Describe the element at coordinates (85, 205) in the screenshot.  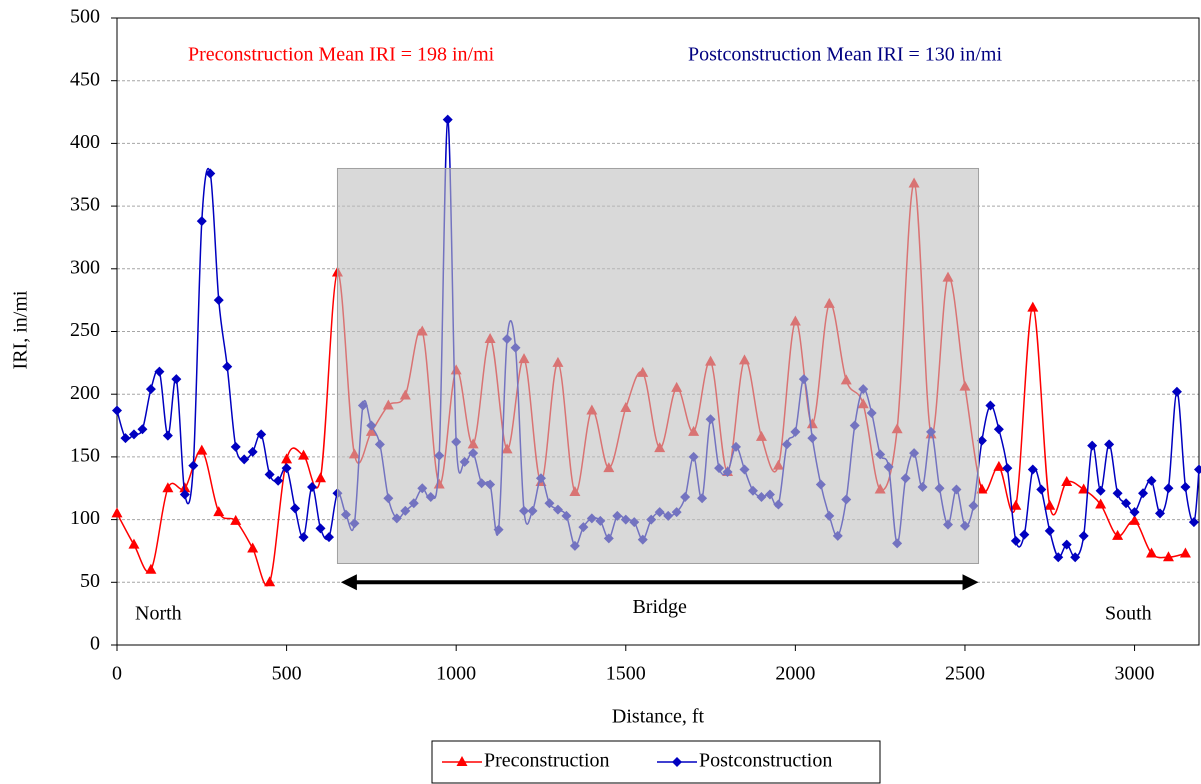
I see `y-tick-label: 350` at that location.